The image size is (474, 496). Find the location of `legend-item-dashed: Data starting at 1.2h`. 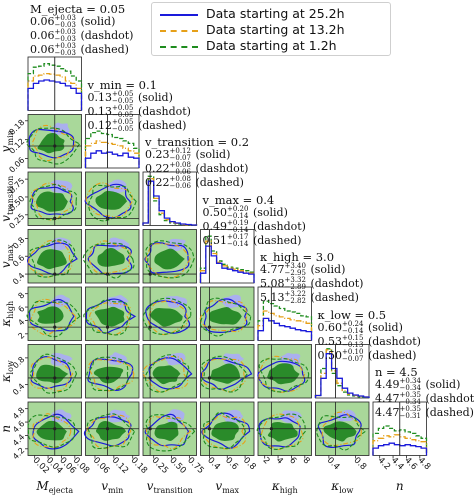

legend-item-dashed: Data starting at 1.2h is located at coordinates (271, 46).